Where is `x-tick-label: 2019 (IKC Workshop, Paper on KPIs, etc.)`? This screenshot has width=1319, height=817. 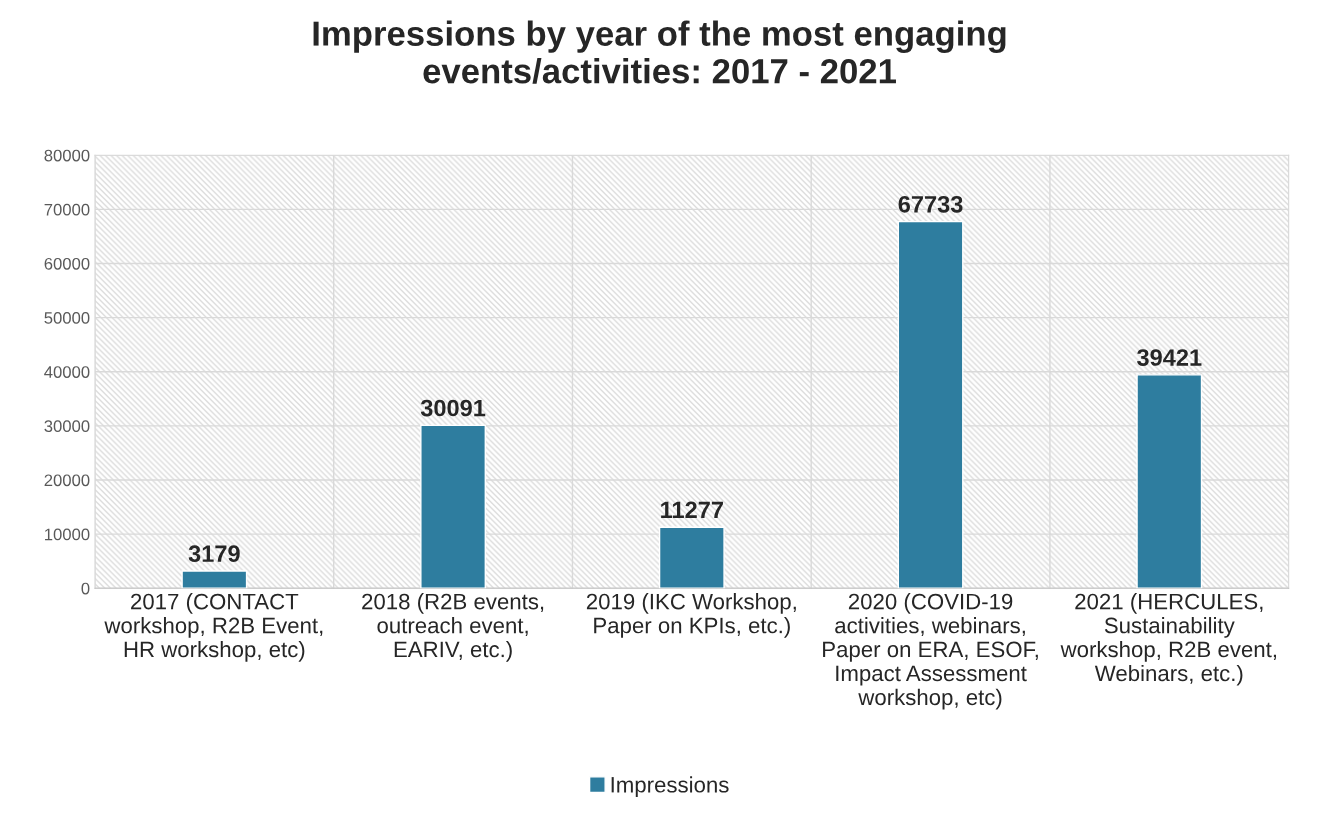
x-tick-label: 2019 (IKC Workshop, Paper on KPIs, etc.) is located at coordinates (691, 615).